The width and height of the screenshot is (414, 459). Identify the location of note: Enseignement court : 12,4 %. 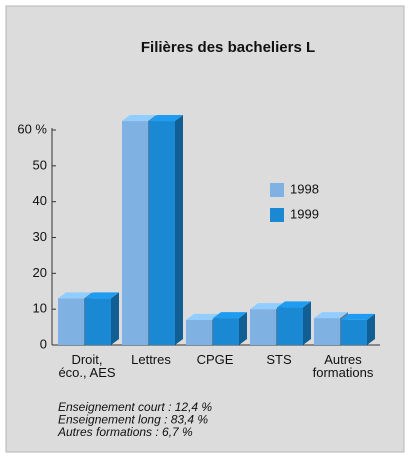
(135, 407).